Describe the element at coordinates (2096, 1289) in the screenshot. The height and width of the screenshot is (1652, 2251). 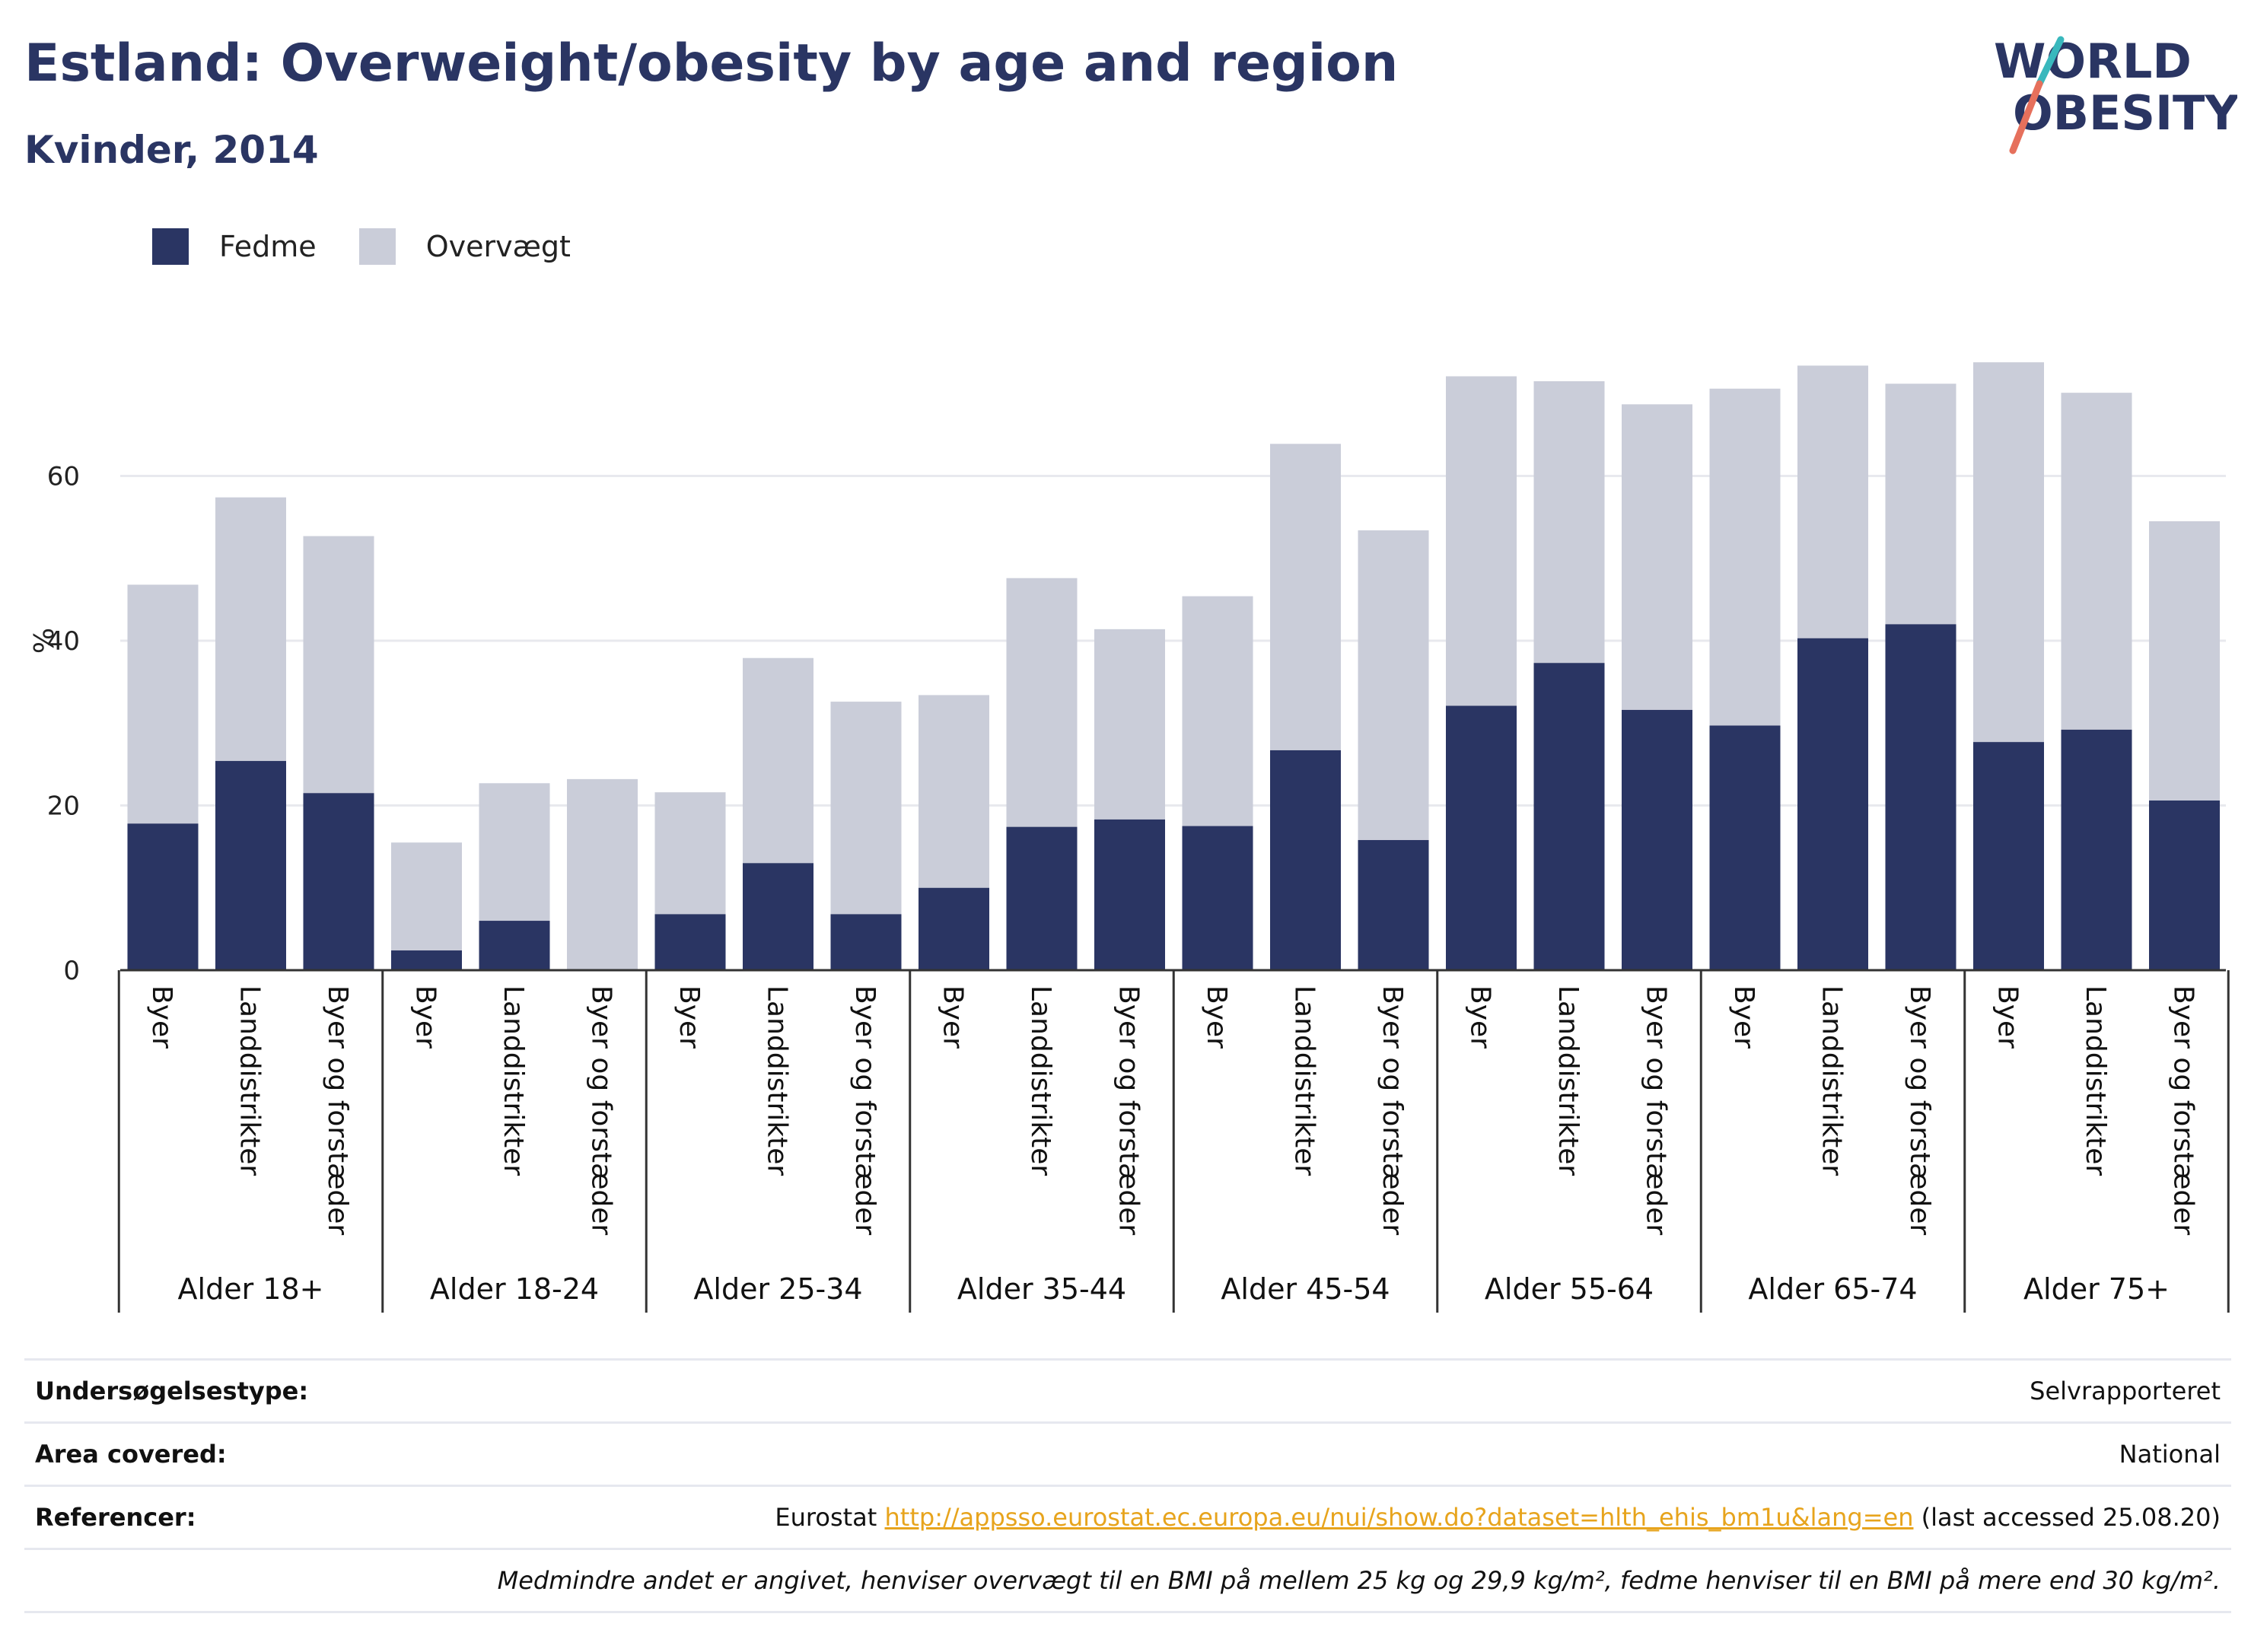
I see `x-group-label: Alder 75+` at that location.